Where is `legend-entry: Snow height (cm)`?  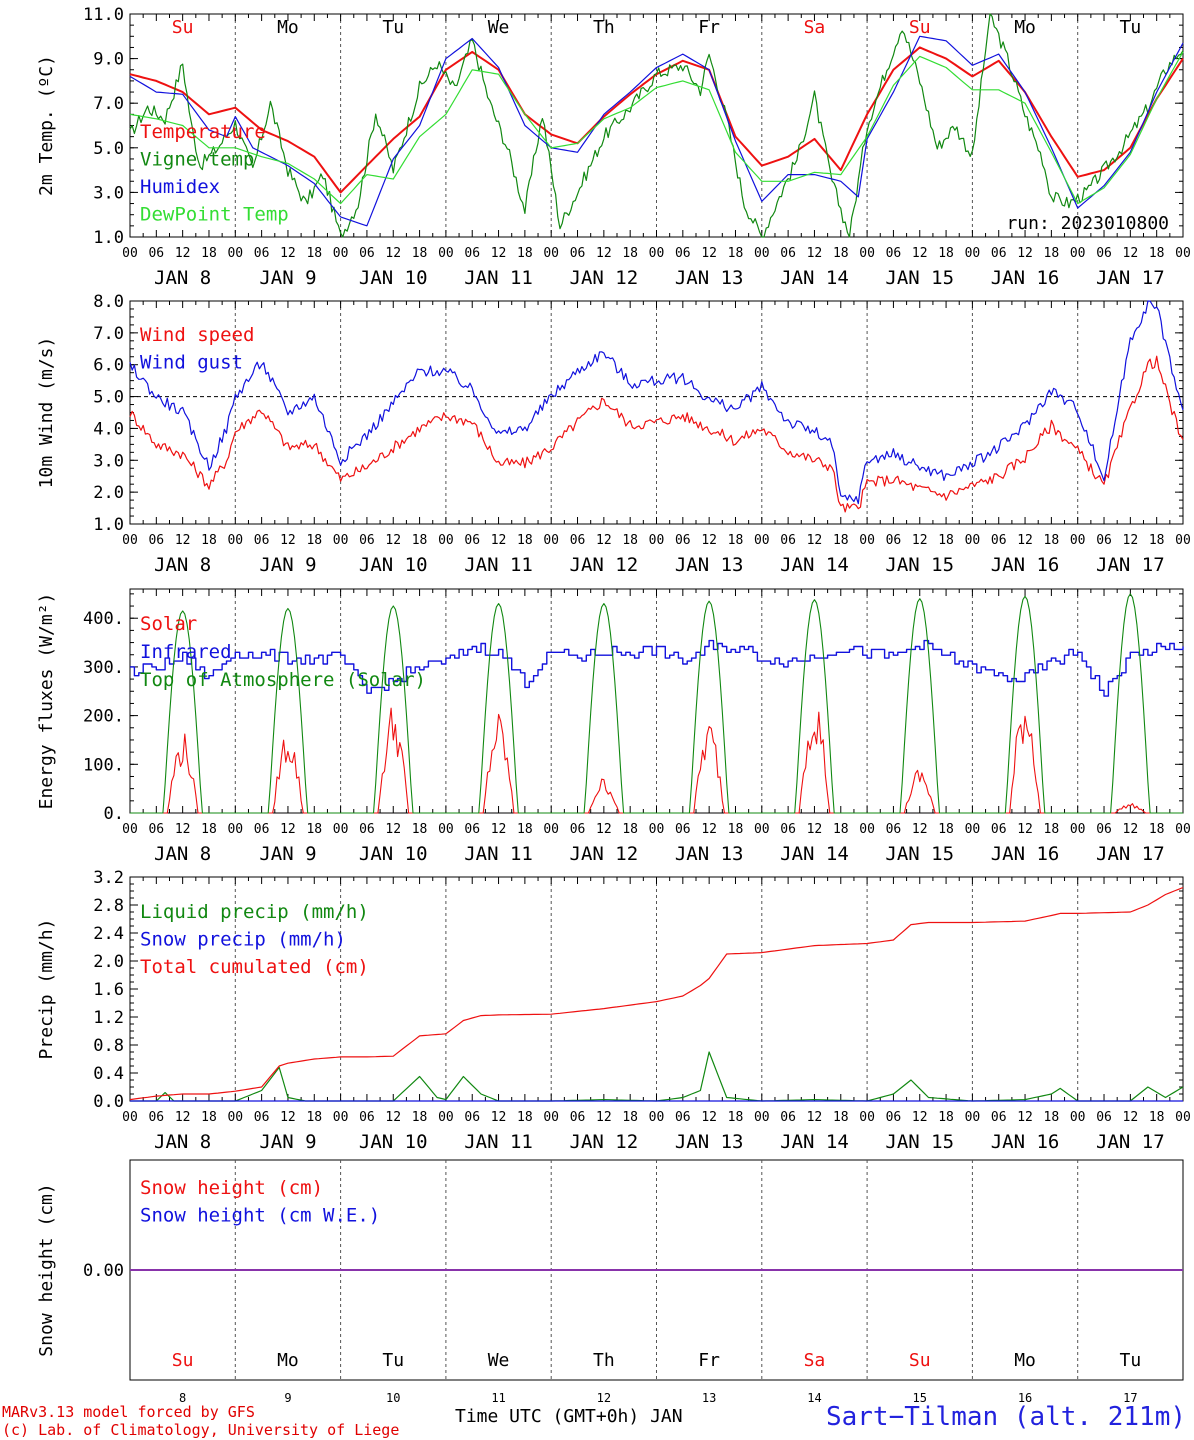
legend-entry: Snow height (cm) is located at coordinates (231, 1188).